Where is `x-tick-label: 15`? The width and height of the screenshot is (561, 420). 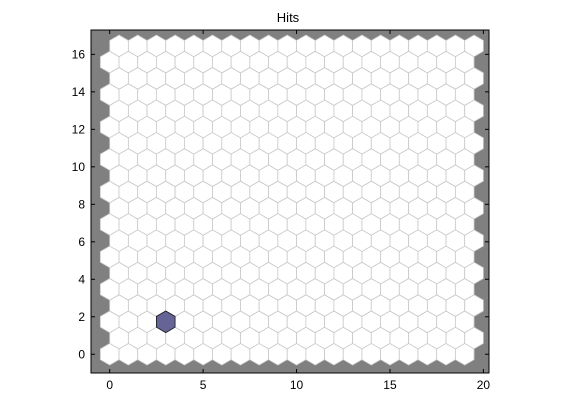 x-tick-label: 15 is located at coordinates (390, 385).